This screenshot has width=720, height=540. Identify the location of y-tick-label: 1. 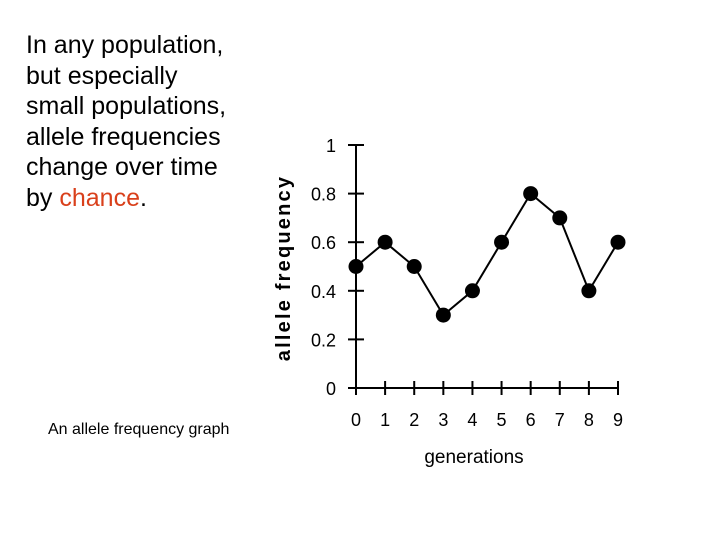
(331, 146).